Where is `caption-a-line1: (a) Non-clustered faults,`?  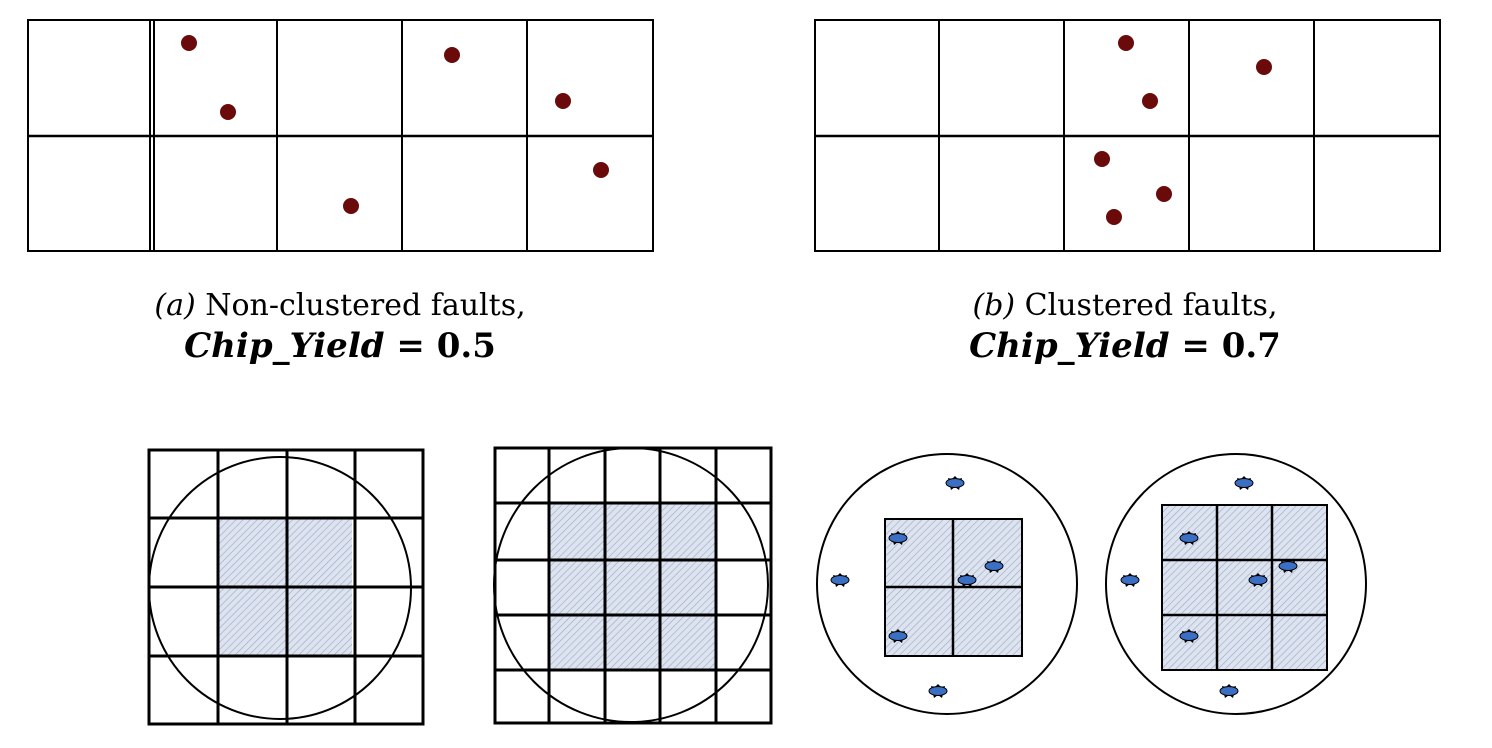
caption-a-line1: (a) Non-clustered faults, is located at coordinates (340, 306).